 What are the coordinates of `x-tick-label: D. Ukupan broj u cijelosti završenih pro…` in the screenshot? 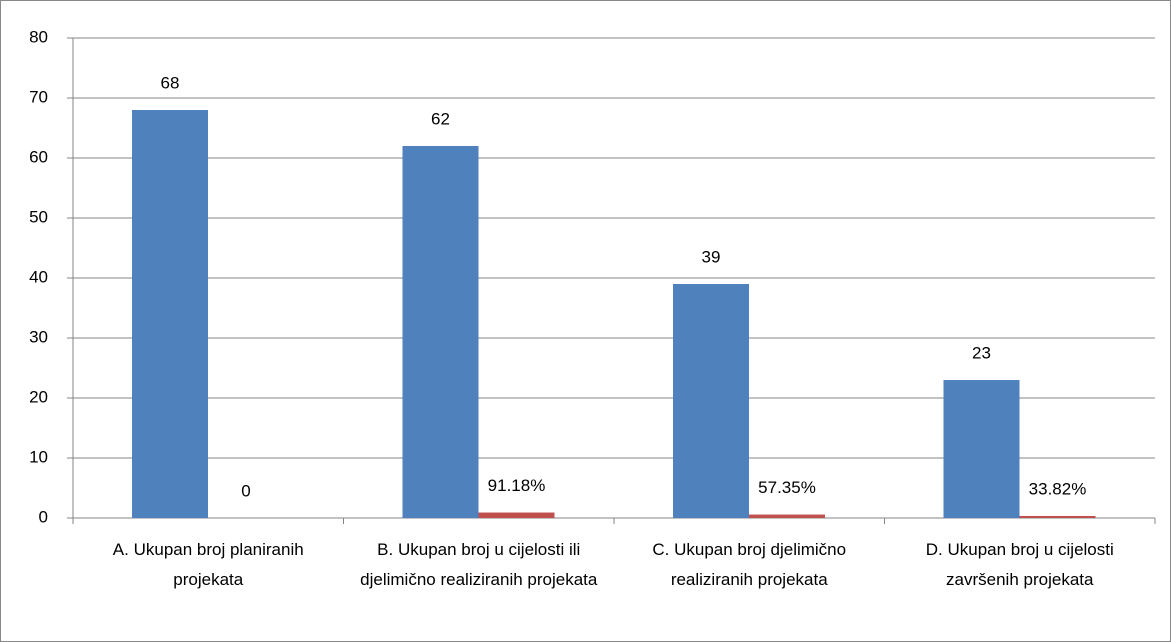 It's located at (1019, 564).